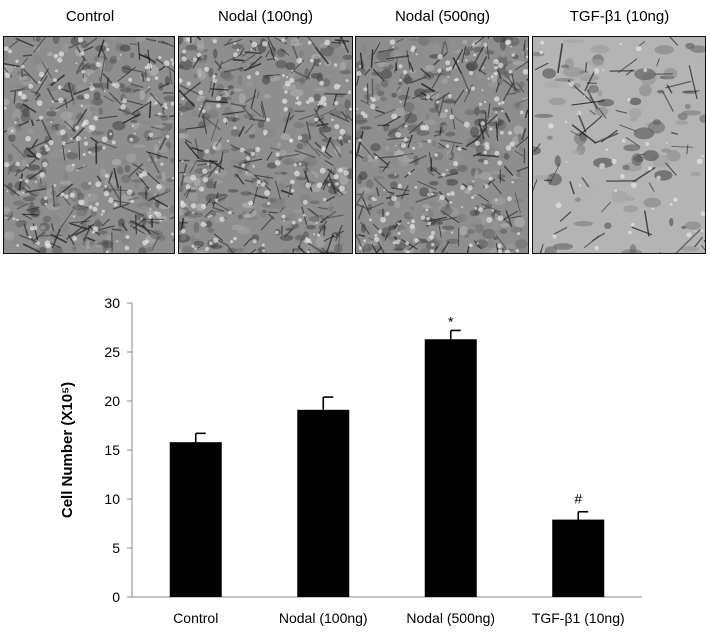 The image size is (710, 634). Describe the element at coordinates (116, 597) in the screenshot. I see `y-tick-label: 0` at that location.